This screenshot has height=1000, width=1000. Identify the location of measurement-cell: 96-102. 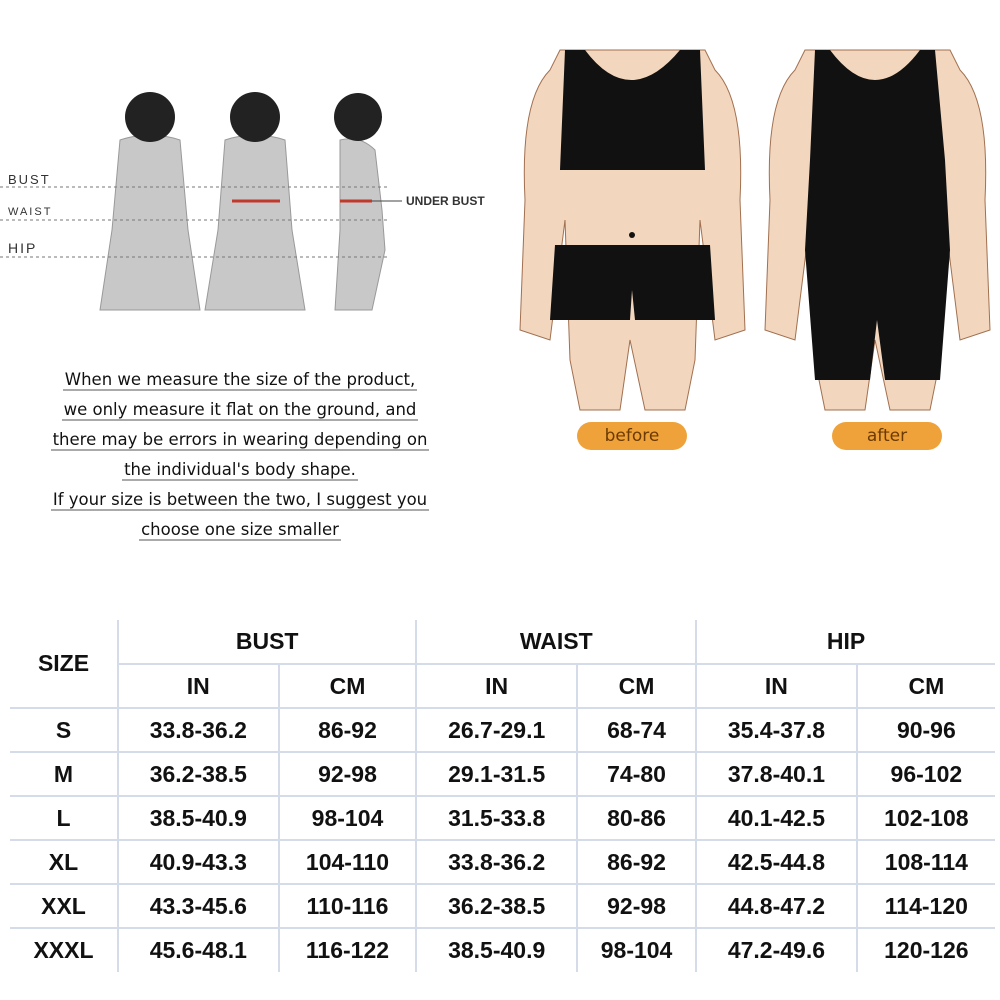
(925, 774).